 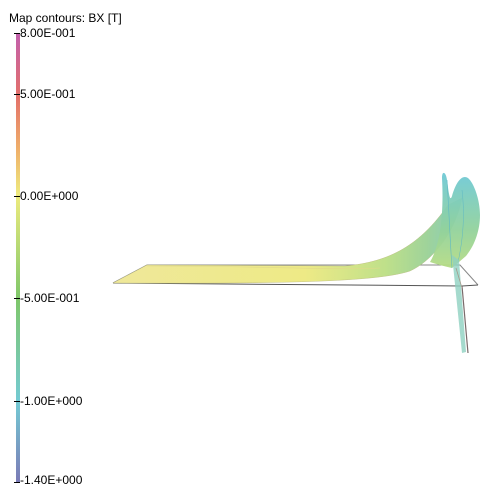 I want to click on legend-title: Map contours: BX [T], so click(x=65, y=18).